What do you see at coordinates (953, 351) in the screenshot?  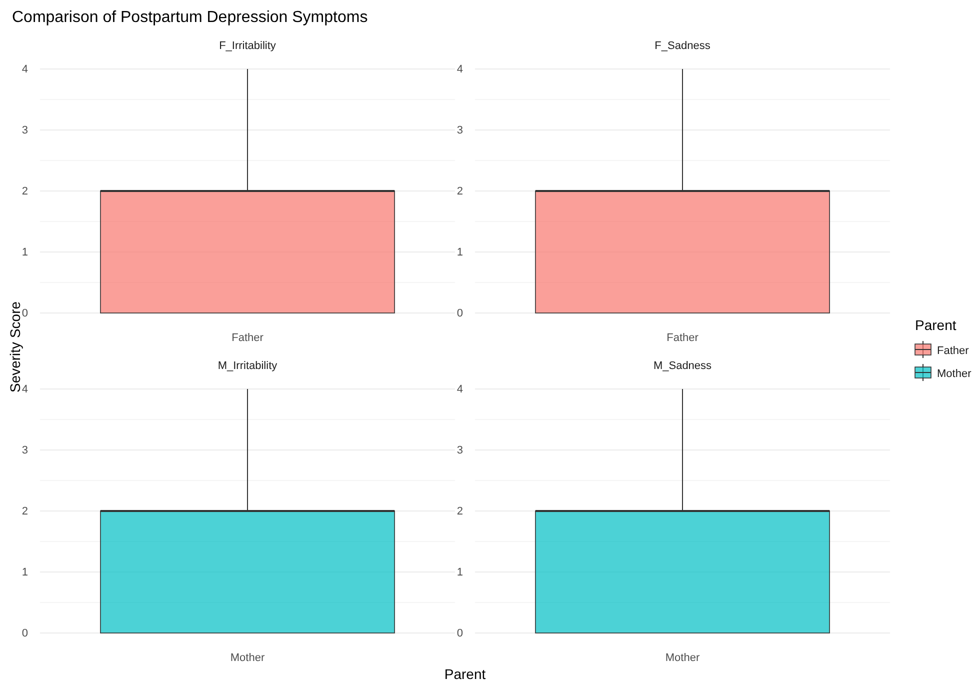 I see `legend-label: Father` at bounding box center [953, 351].